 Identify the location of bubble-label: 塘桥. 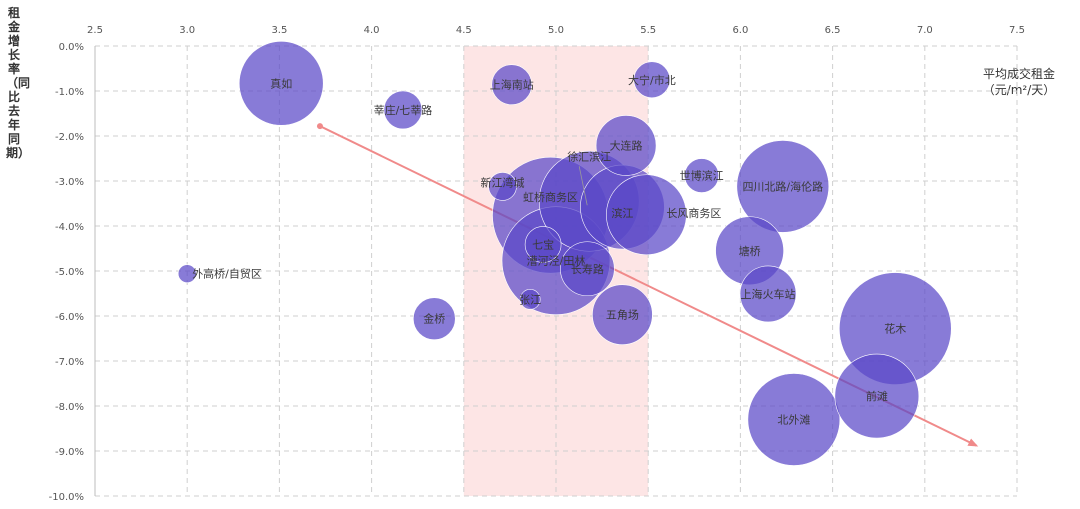
(750, 251).